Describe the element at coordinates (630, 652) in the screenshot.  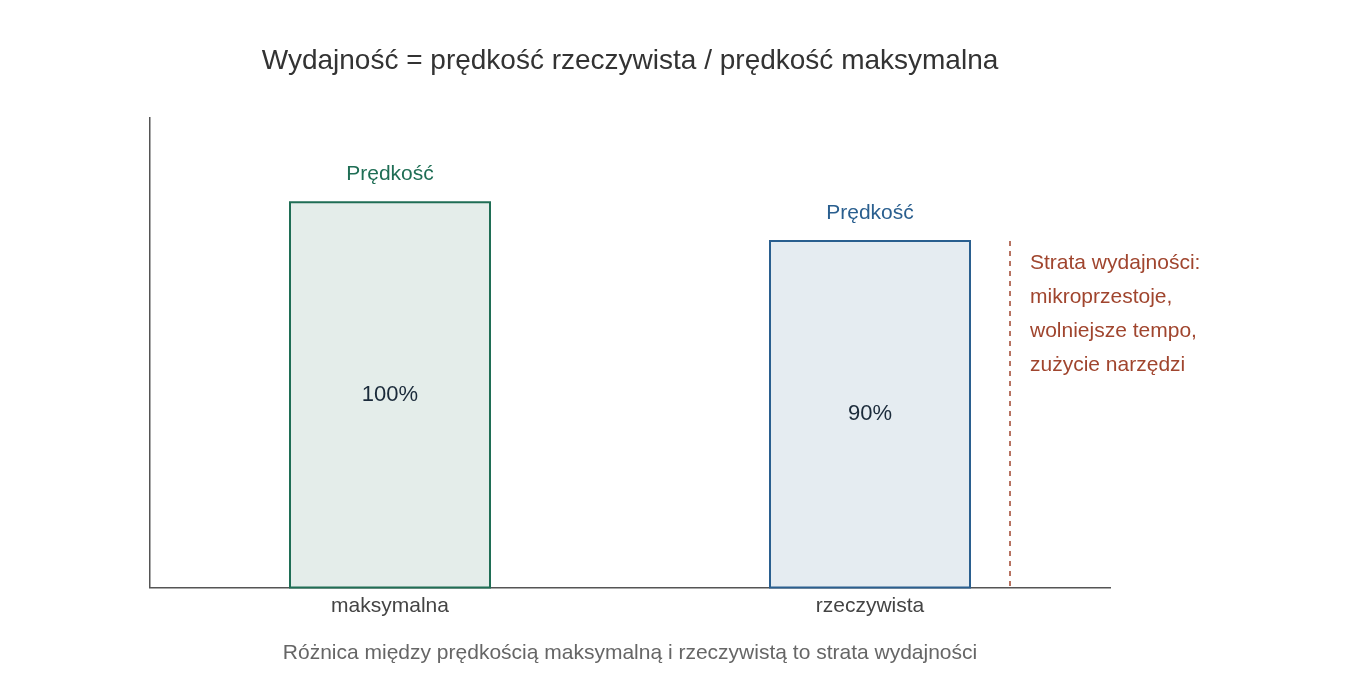
I see `x-axis-title: Różnica między prędkością maksymalną i rzeczywistą to strata wydajności` at that location.